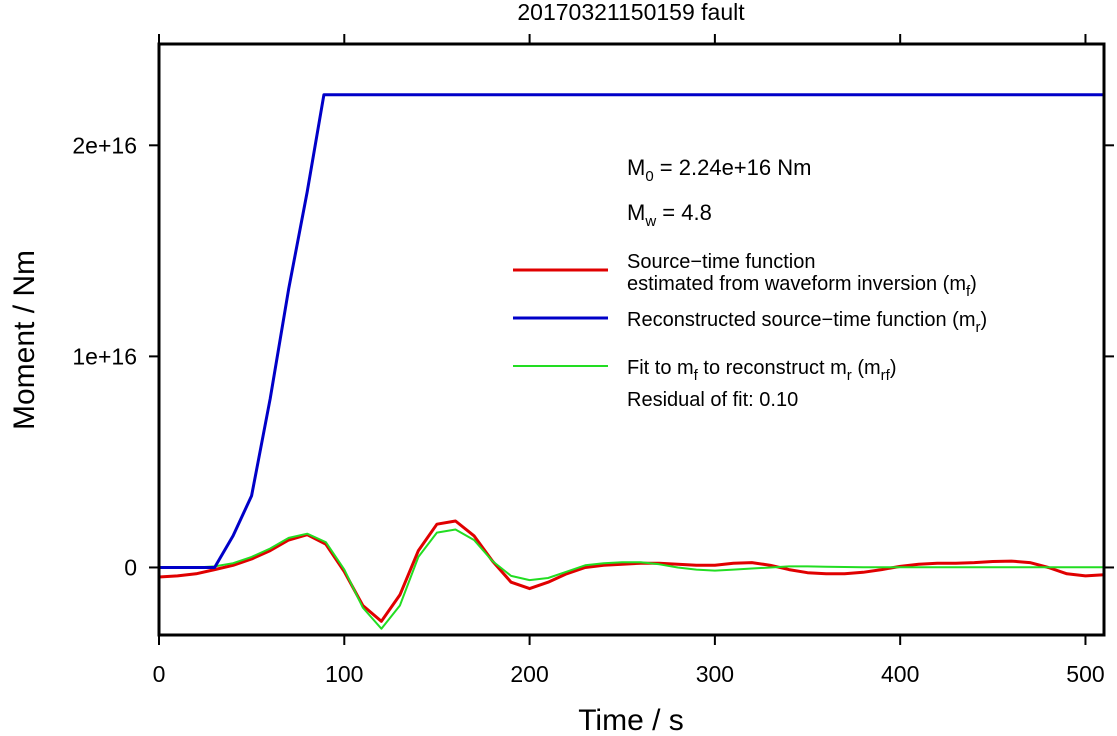 The width and height of the screenshot is (1117, 736). I want to click on x-axis-title: Time / s, so click(631, 720).